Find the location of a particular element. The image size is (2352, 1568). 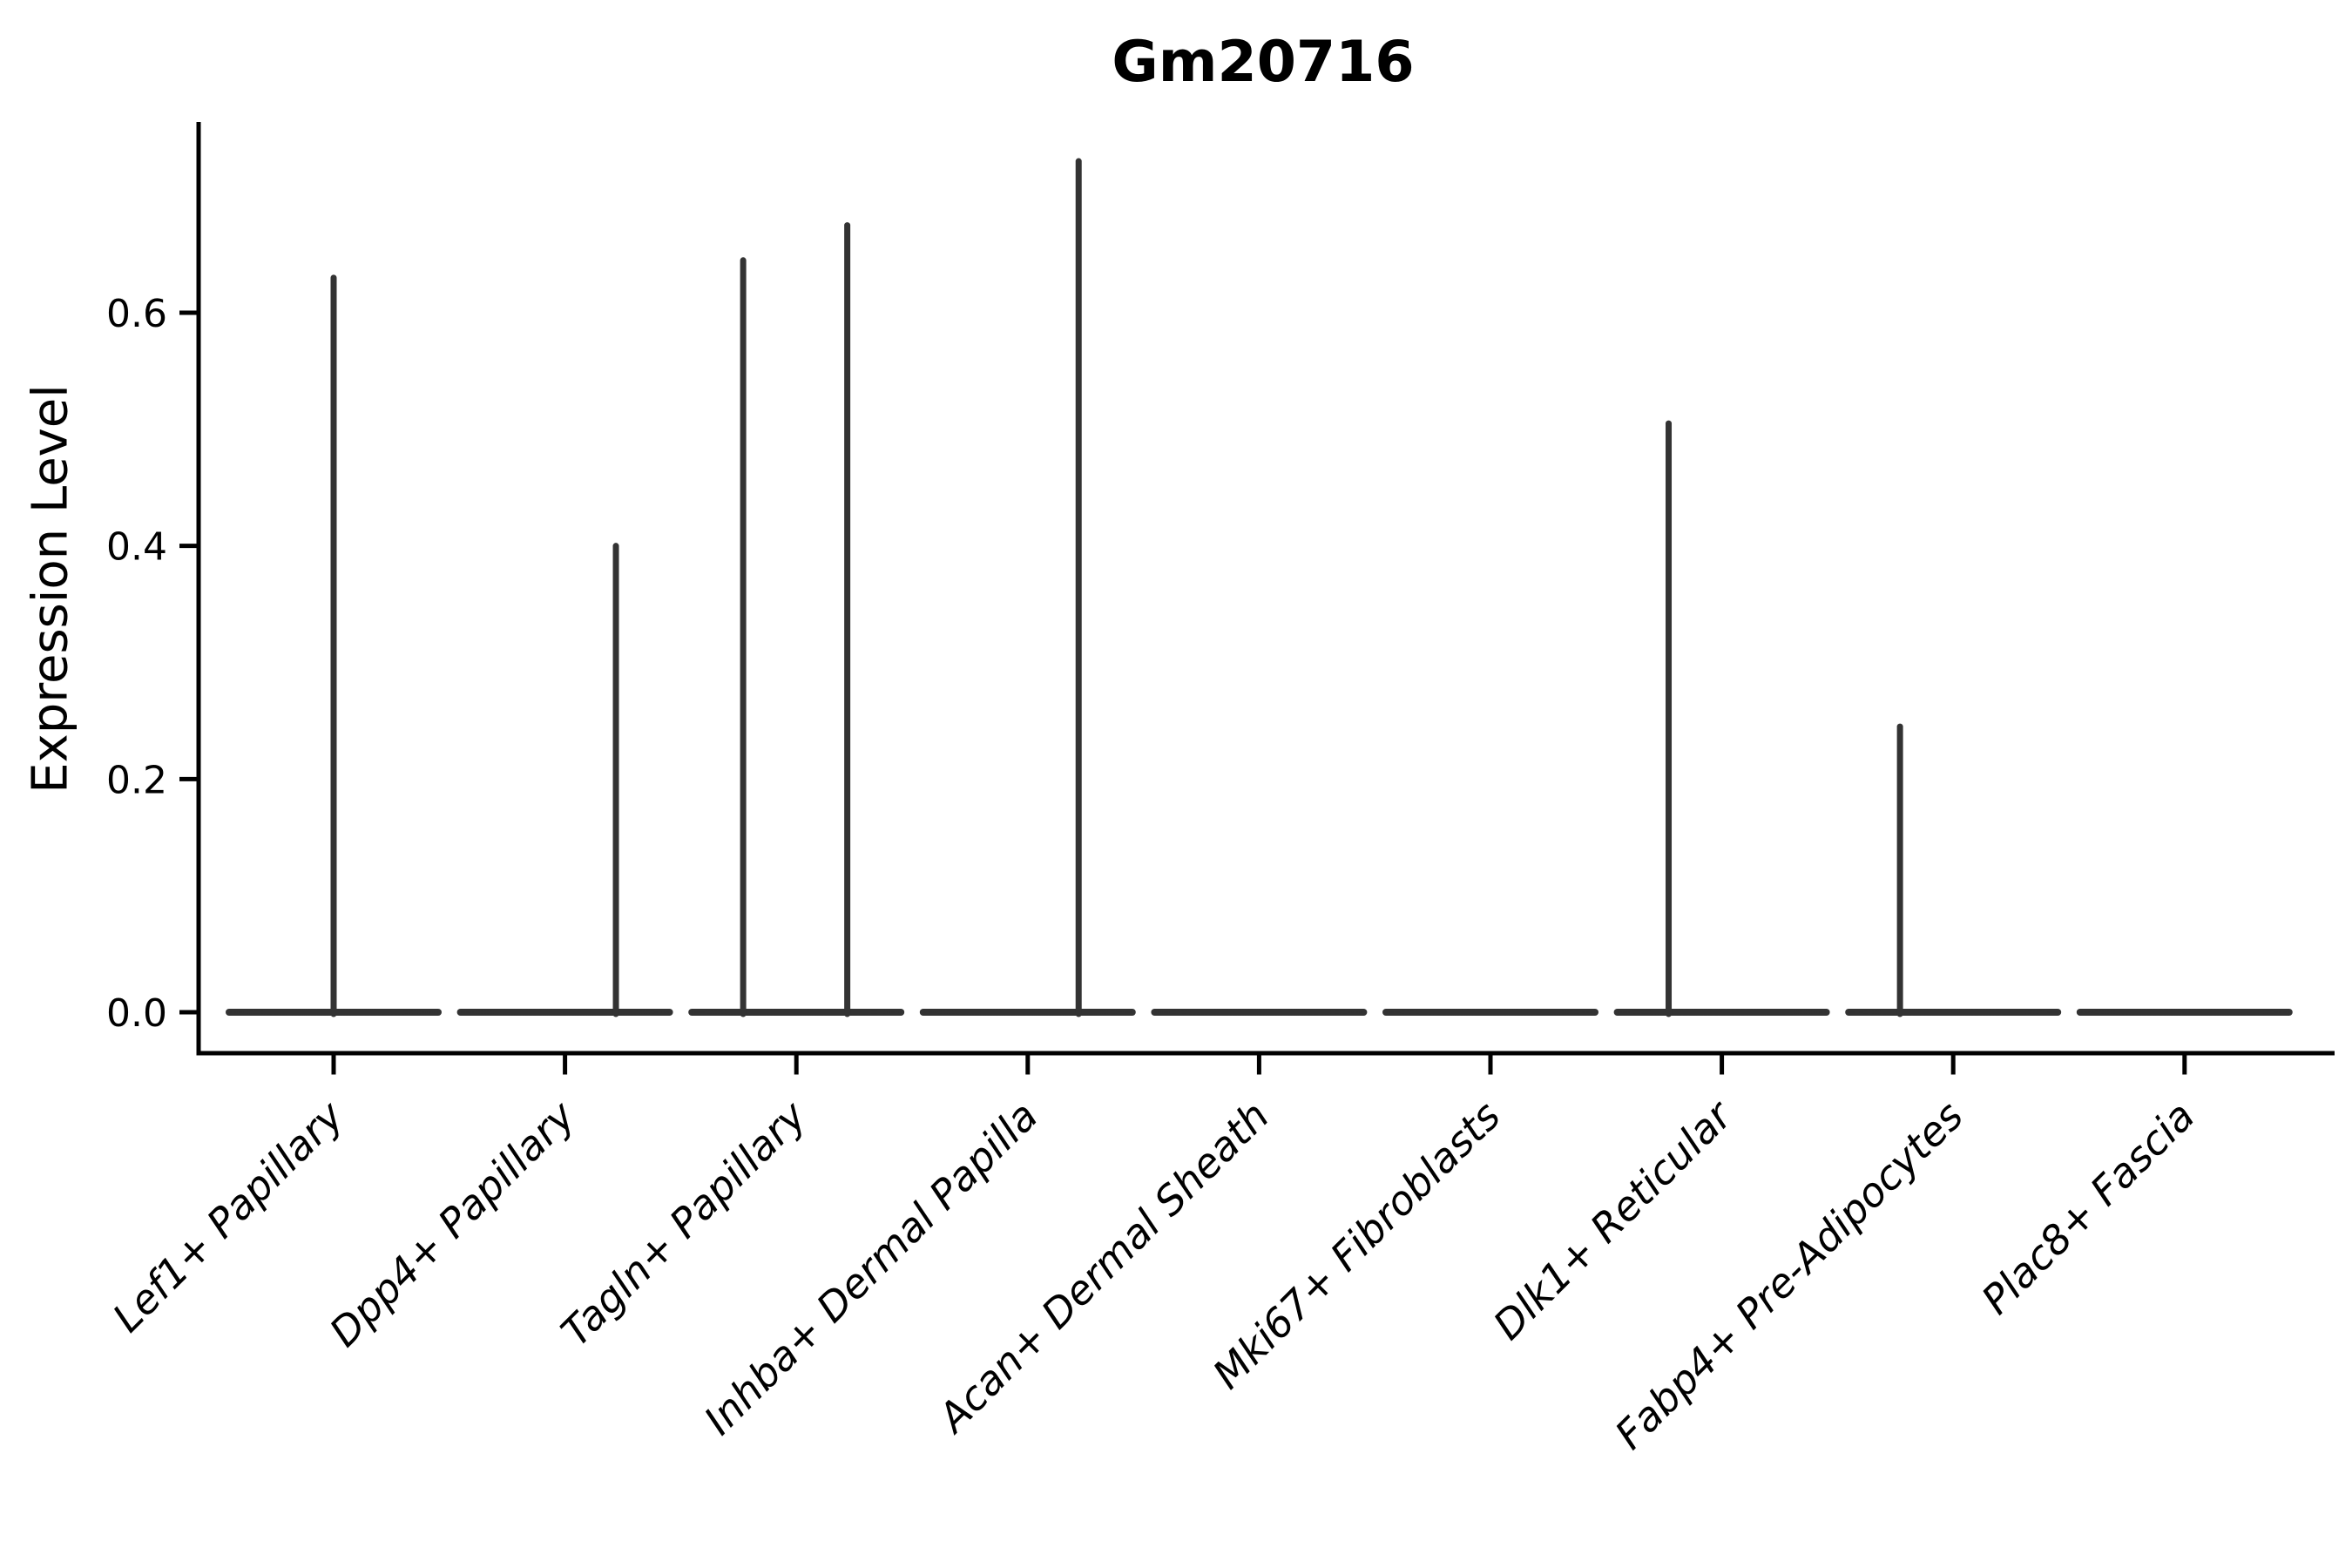

y-tick-label: 0.4 is located at coordinates (136, 547).